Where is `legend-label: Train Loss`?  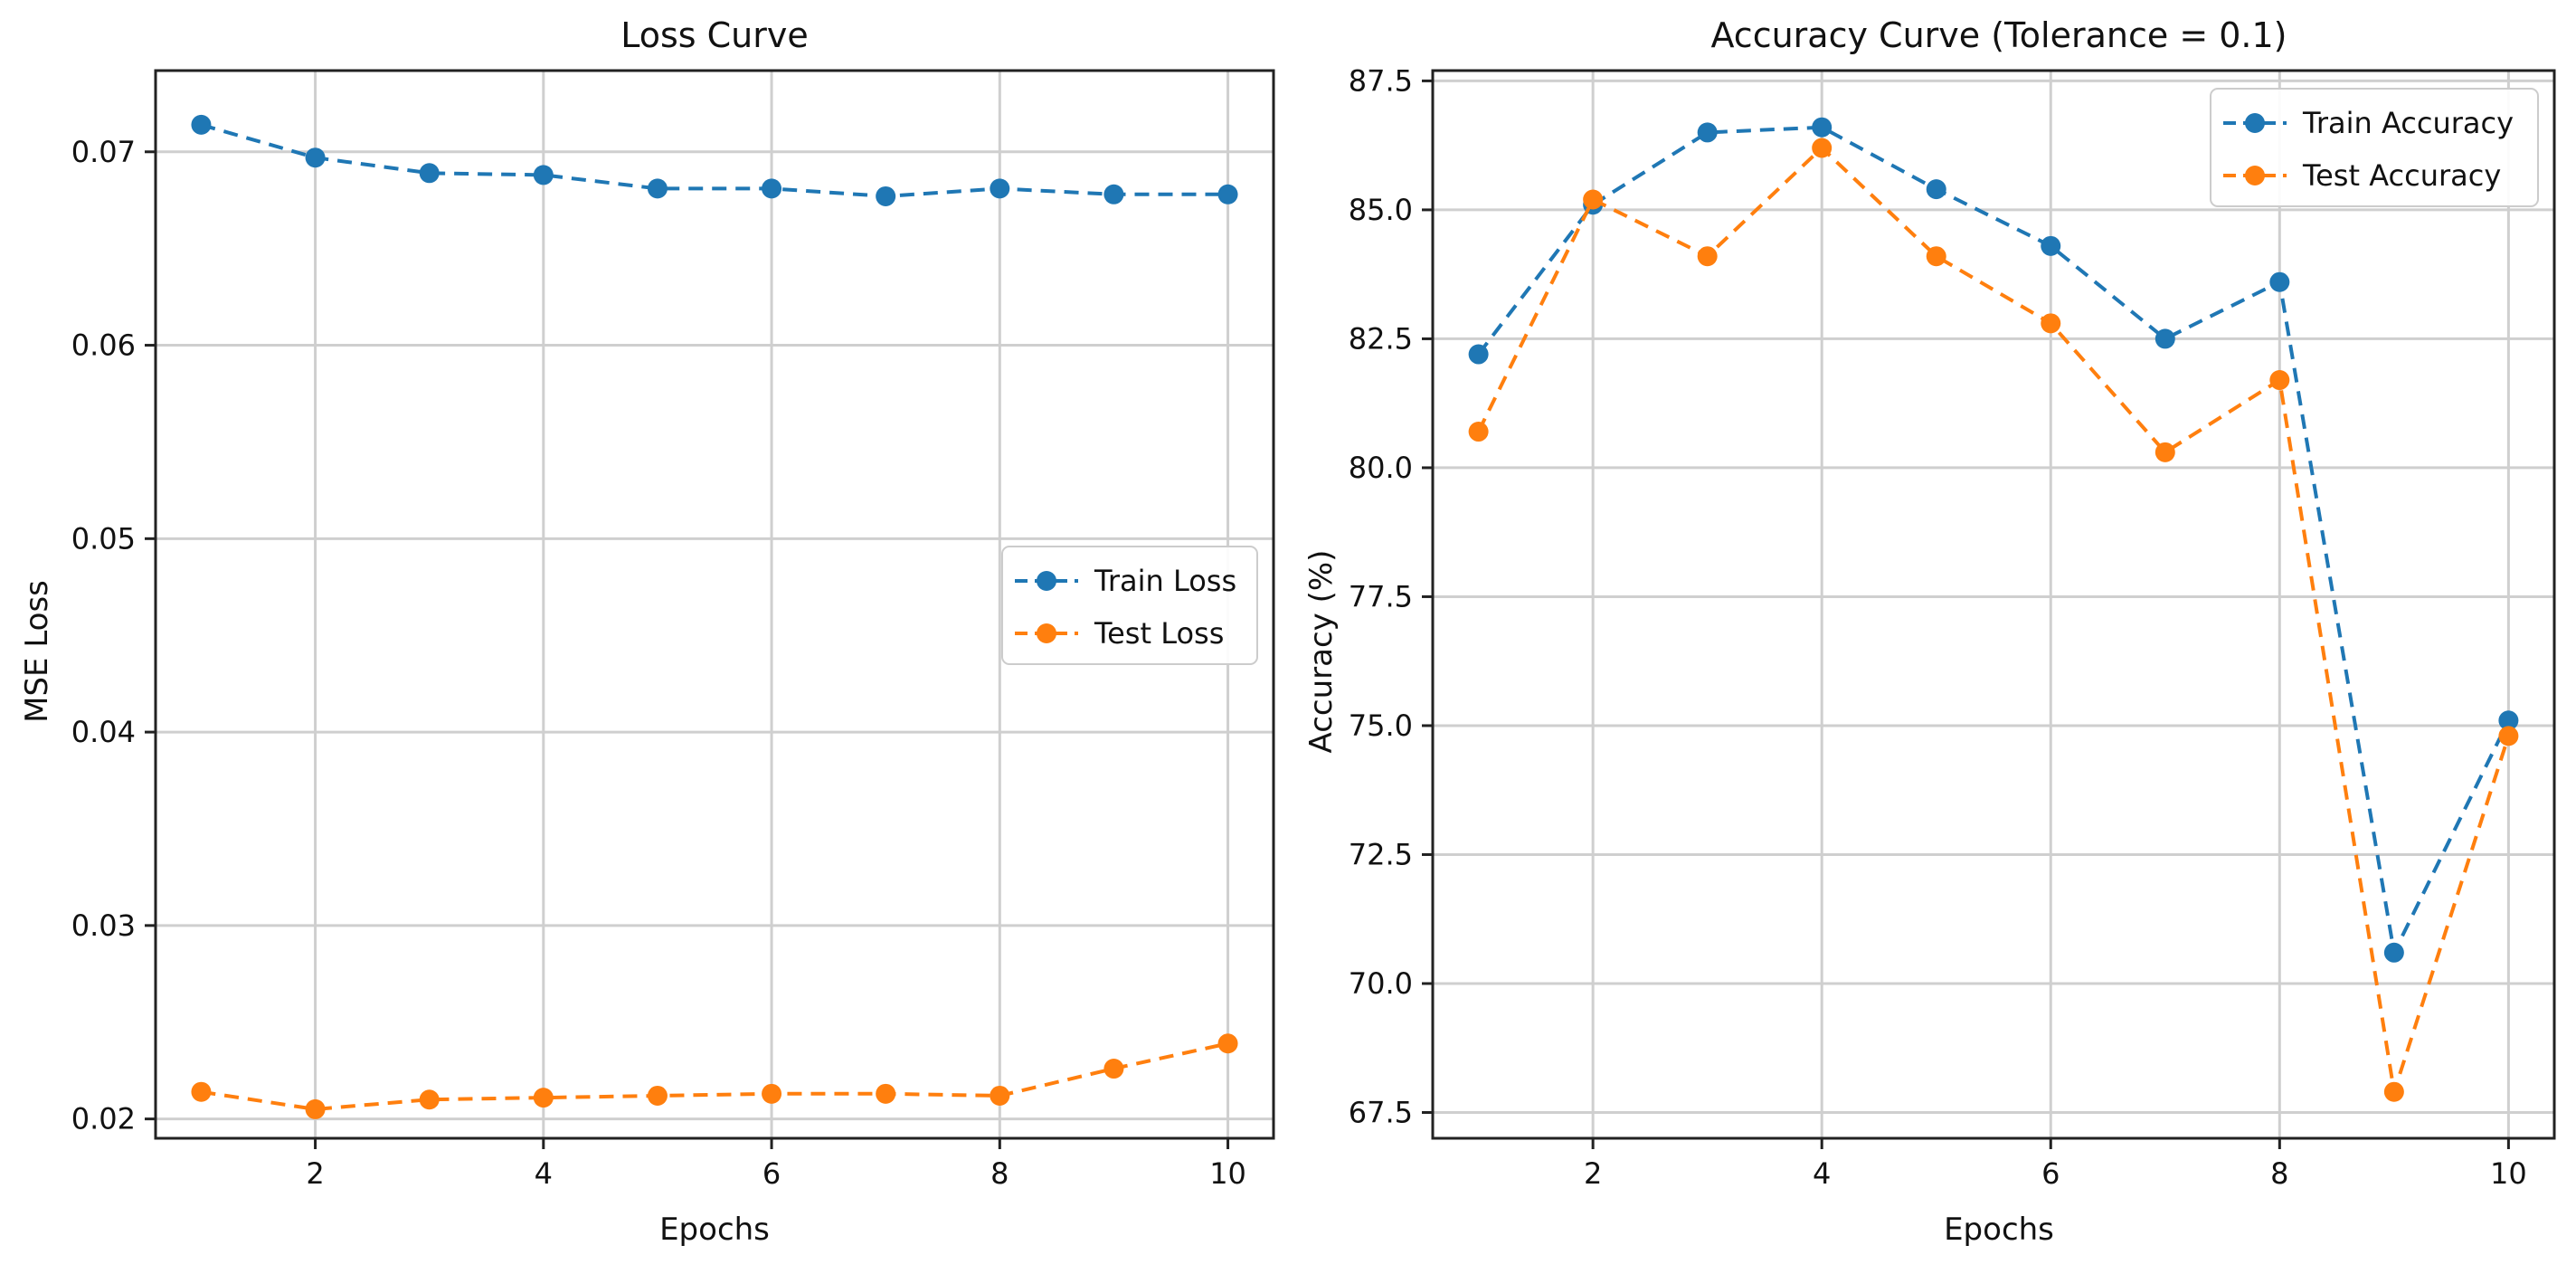 legend-label: Train Loss is located at coordinates (1165, 581).